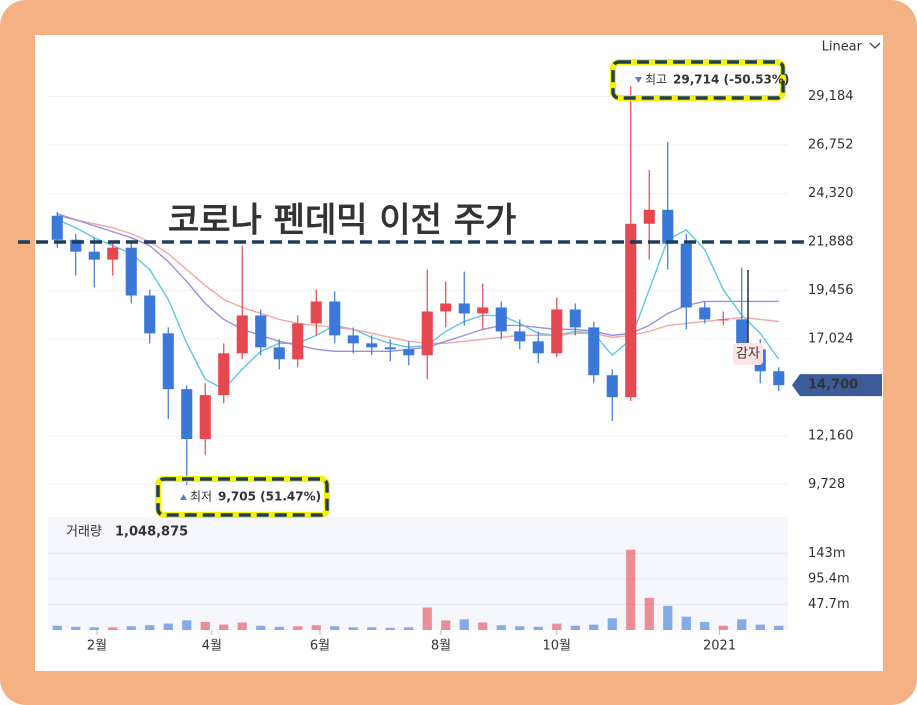 The image size is (917, 705). What do you see at coordinates (556, 646) in the screenshot?
I see `x-tick-label: 10월` at bounding box center [556, 646].